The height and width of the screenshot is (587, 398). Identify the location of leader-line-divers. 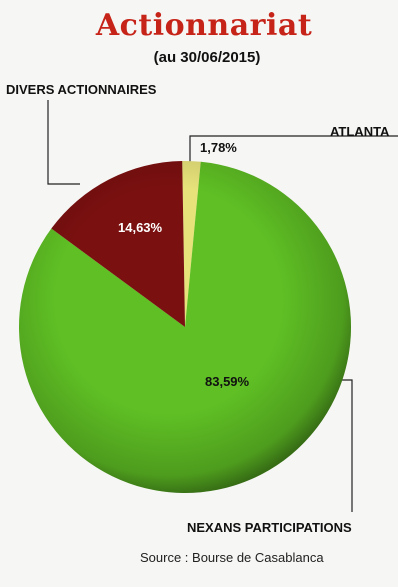
(63, 142).